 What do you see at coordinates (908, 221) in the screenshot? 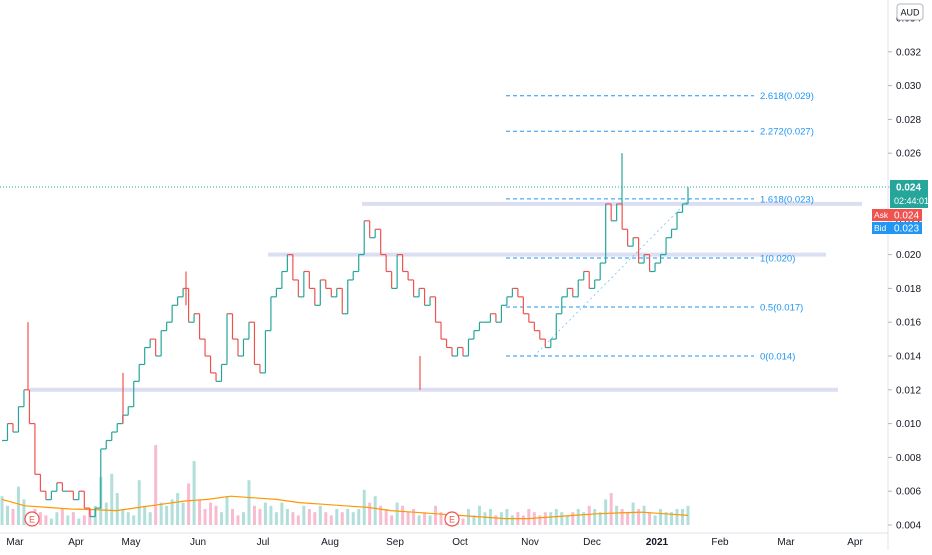
I see `y-tick-label: 0.022` at bounding box center [908, 221].